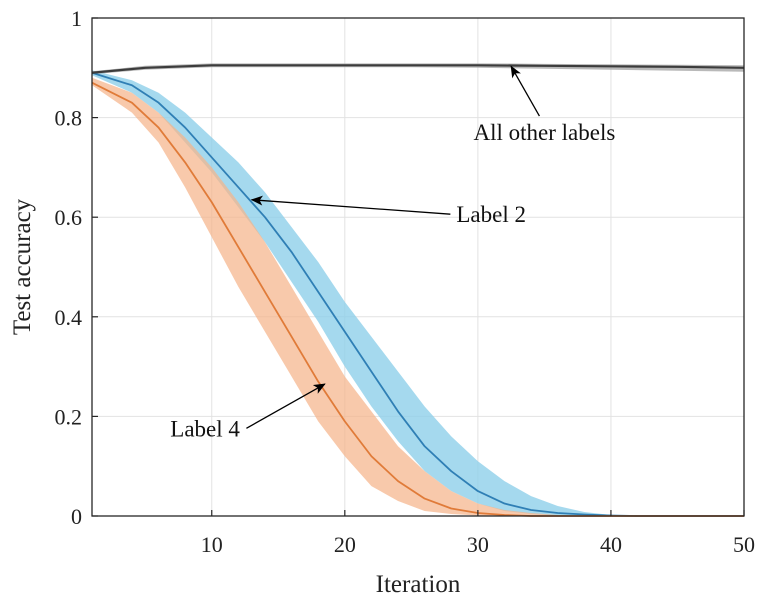 The image size is (768, 600). Describe the element at coordinates (350, 205) in the screenshot. I see `label-2-arrow` at that location.